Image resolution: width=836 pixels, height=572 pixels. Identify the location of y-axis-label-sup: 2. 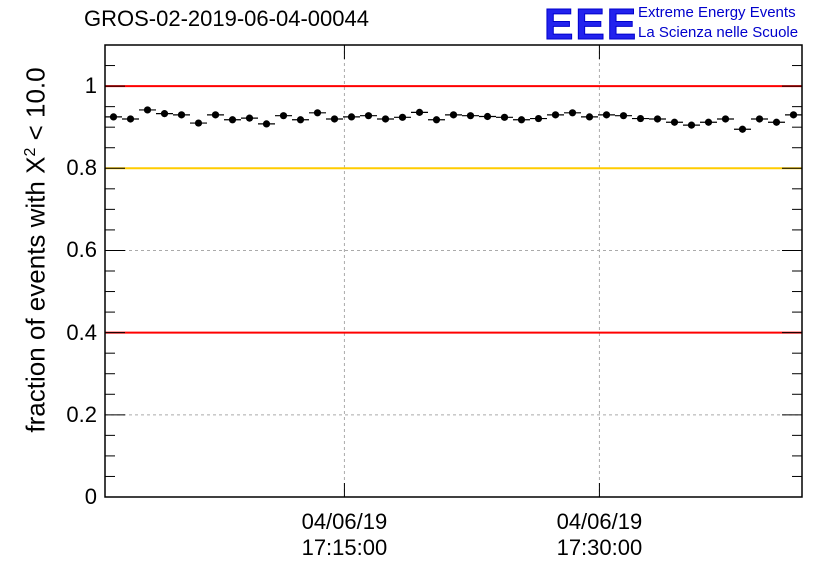
(30, 152).